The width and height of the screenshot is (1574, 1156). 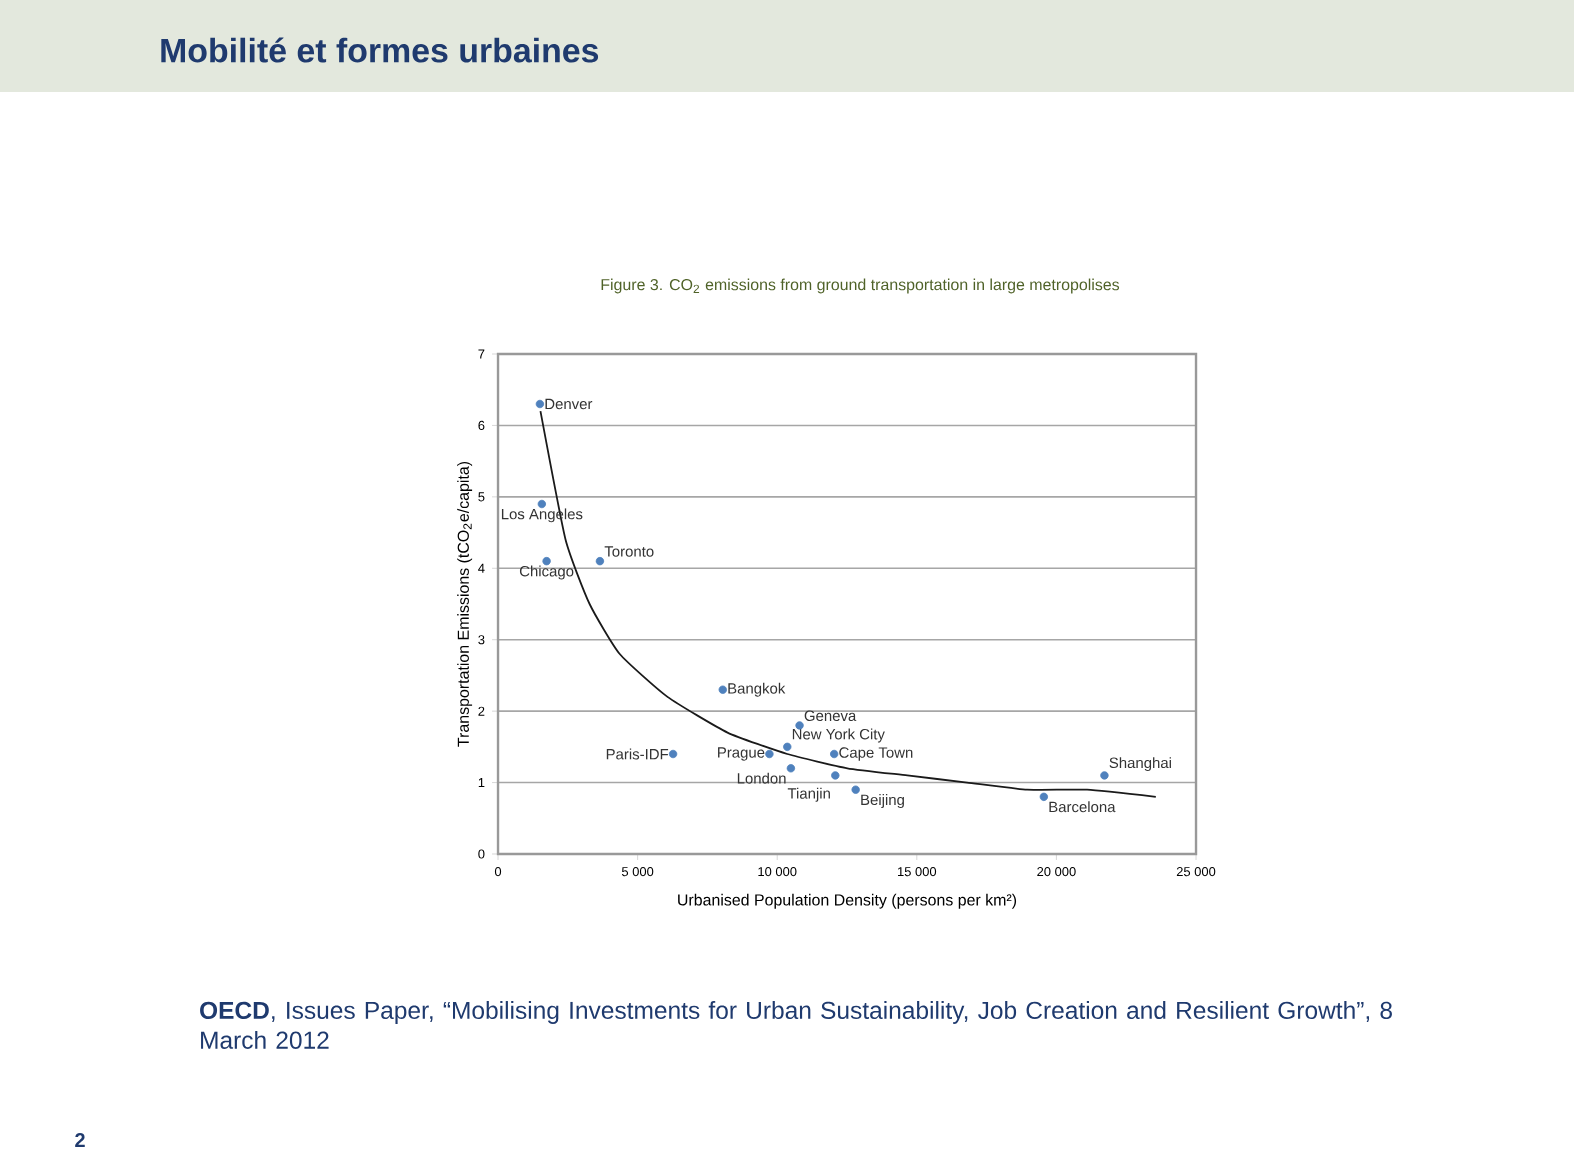 What do you see at coordinates (380, 50) in the screenshot?
I see `chart-title: Mobilité et formes urbaines` at bounding box center [380, 50].